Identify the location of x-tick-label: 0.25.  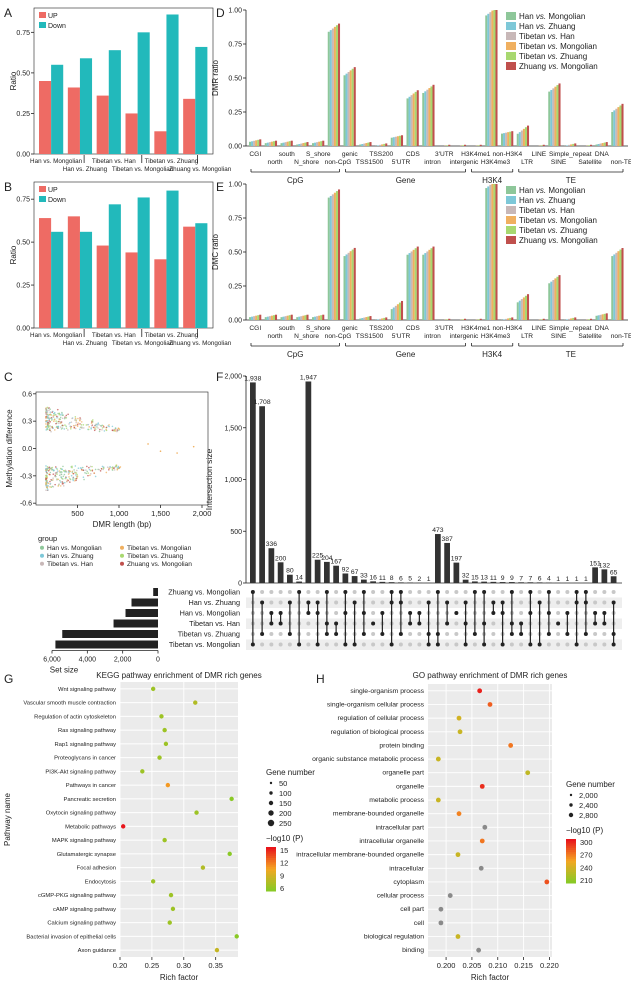
(152, 965).